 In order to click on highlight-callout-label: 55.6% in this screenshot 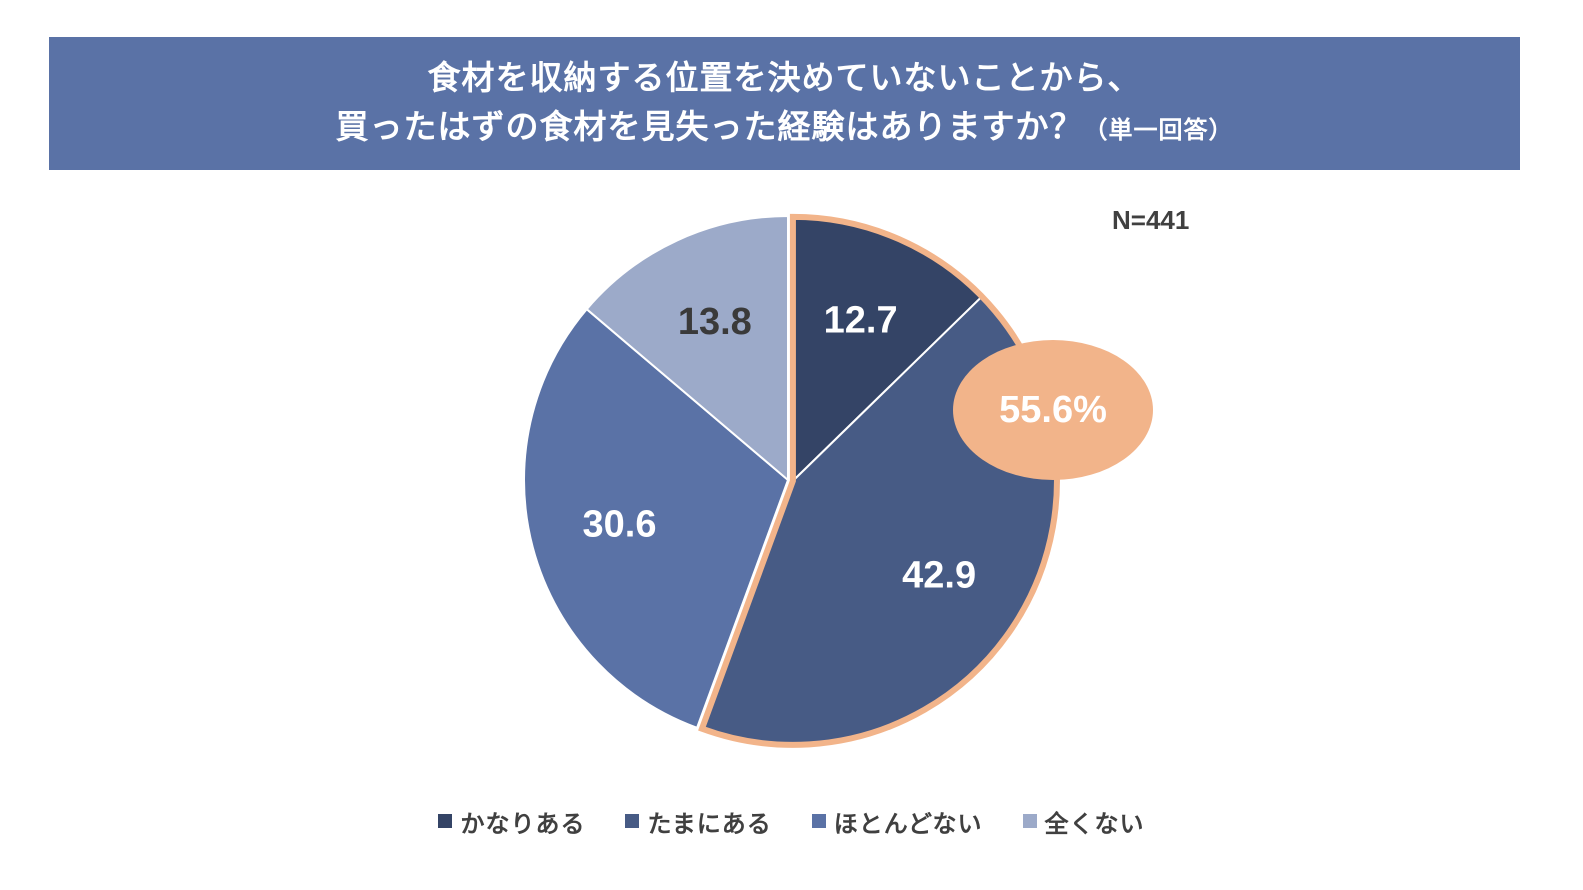, I will do `click(1053, 410)`.